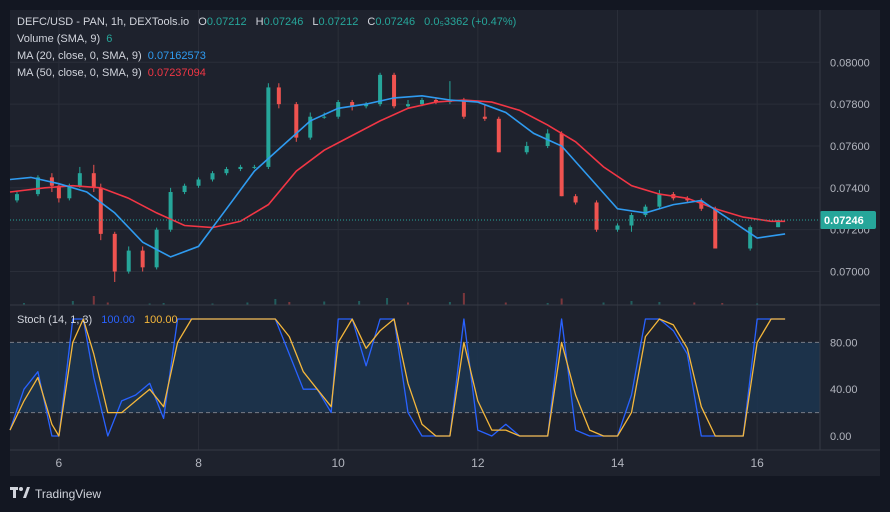  What do you see at coordinates (390, 299) in the screenshot?
I see `volume-bars` at bounding box center [390, 299].